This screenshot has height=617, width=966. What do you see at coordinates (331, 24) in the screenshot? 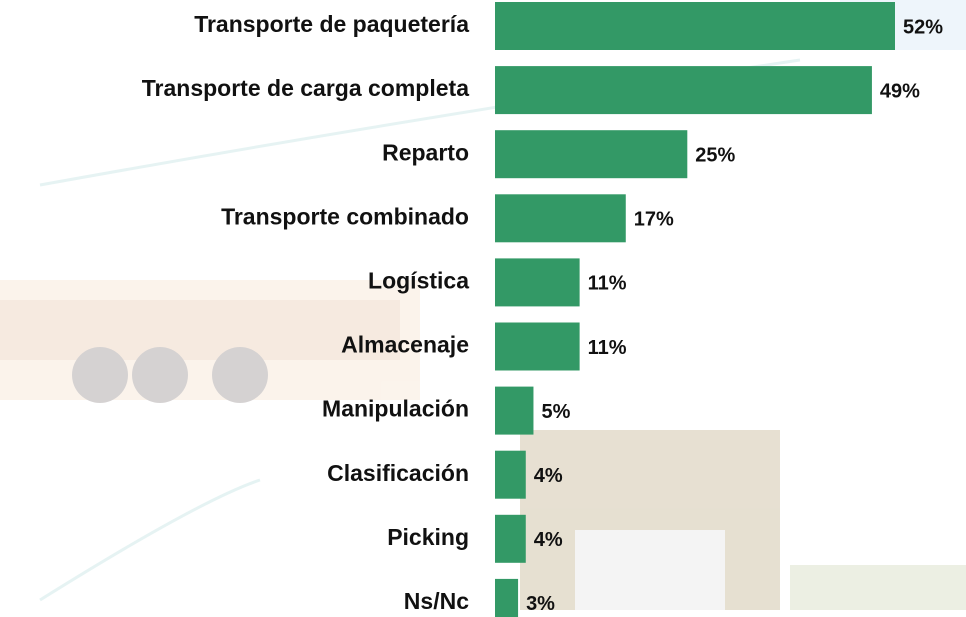
I see `category-label: Transporte de paquetería` at bounding box center [331, 24].